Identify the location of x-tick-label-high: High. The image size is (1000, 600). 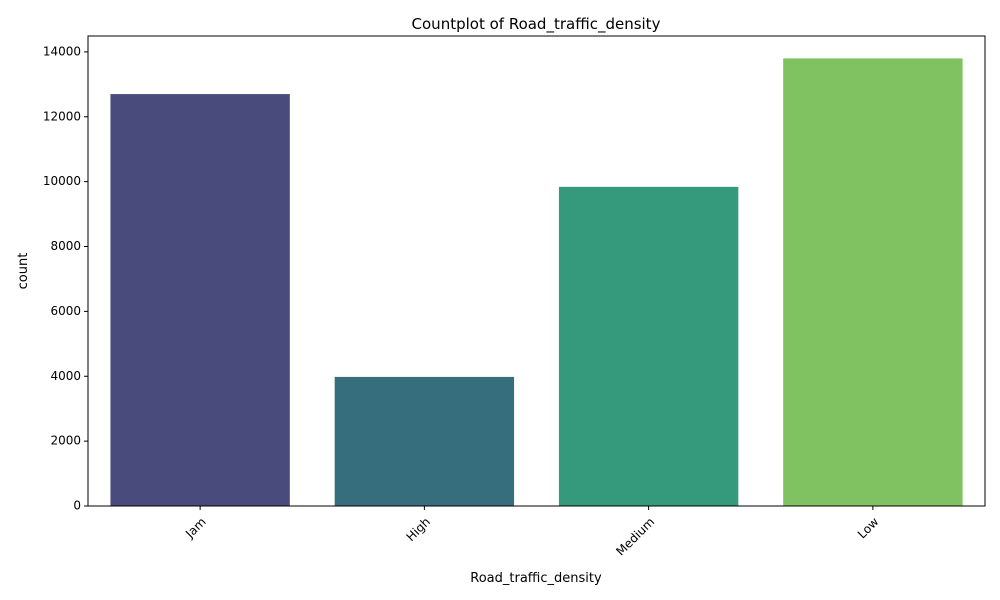
(418, 529).